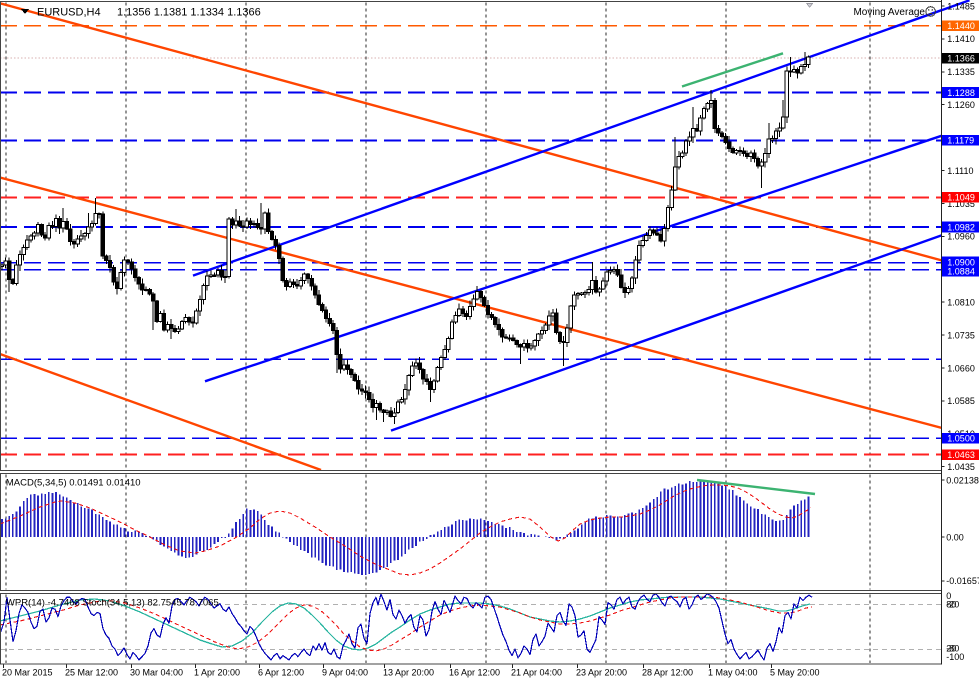 The width and height of the screenshot is (979, 687). Describe the element at coordinates (955, 657) in the screenshot. I see `svg-text: -100` at that location.